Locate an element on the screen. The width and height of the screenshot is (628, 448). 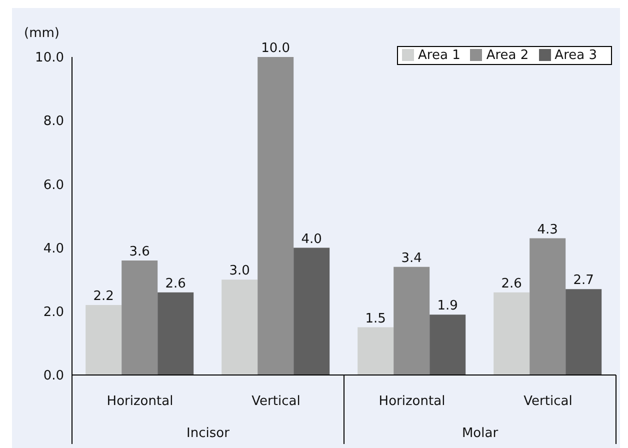
data-label: 2.7 is located at coordinates (583, 280).